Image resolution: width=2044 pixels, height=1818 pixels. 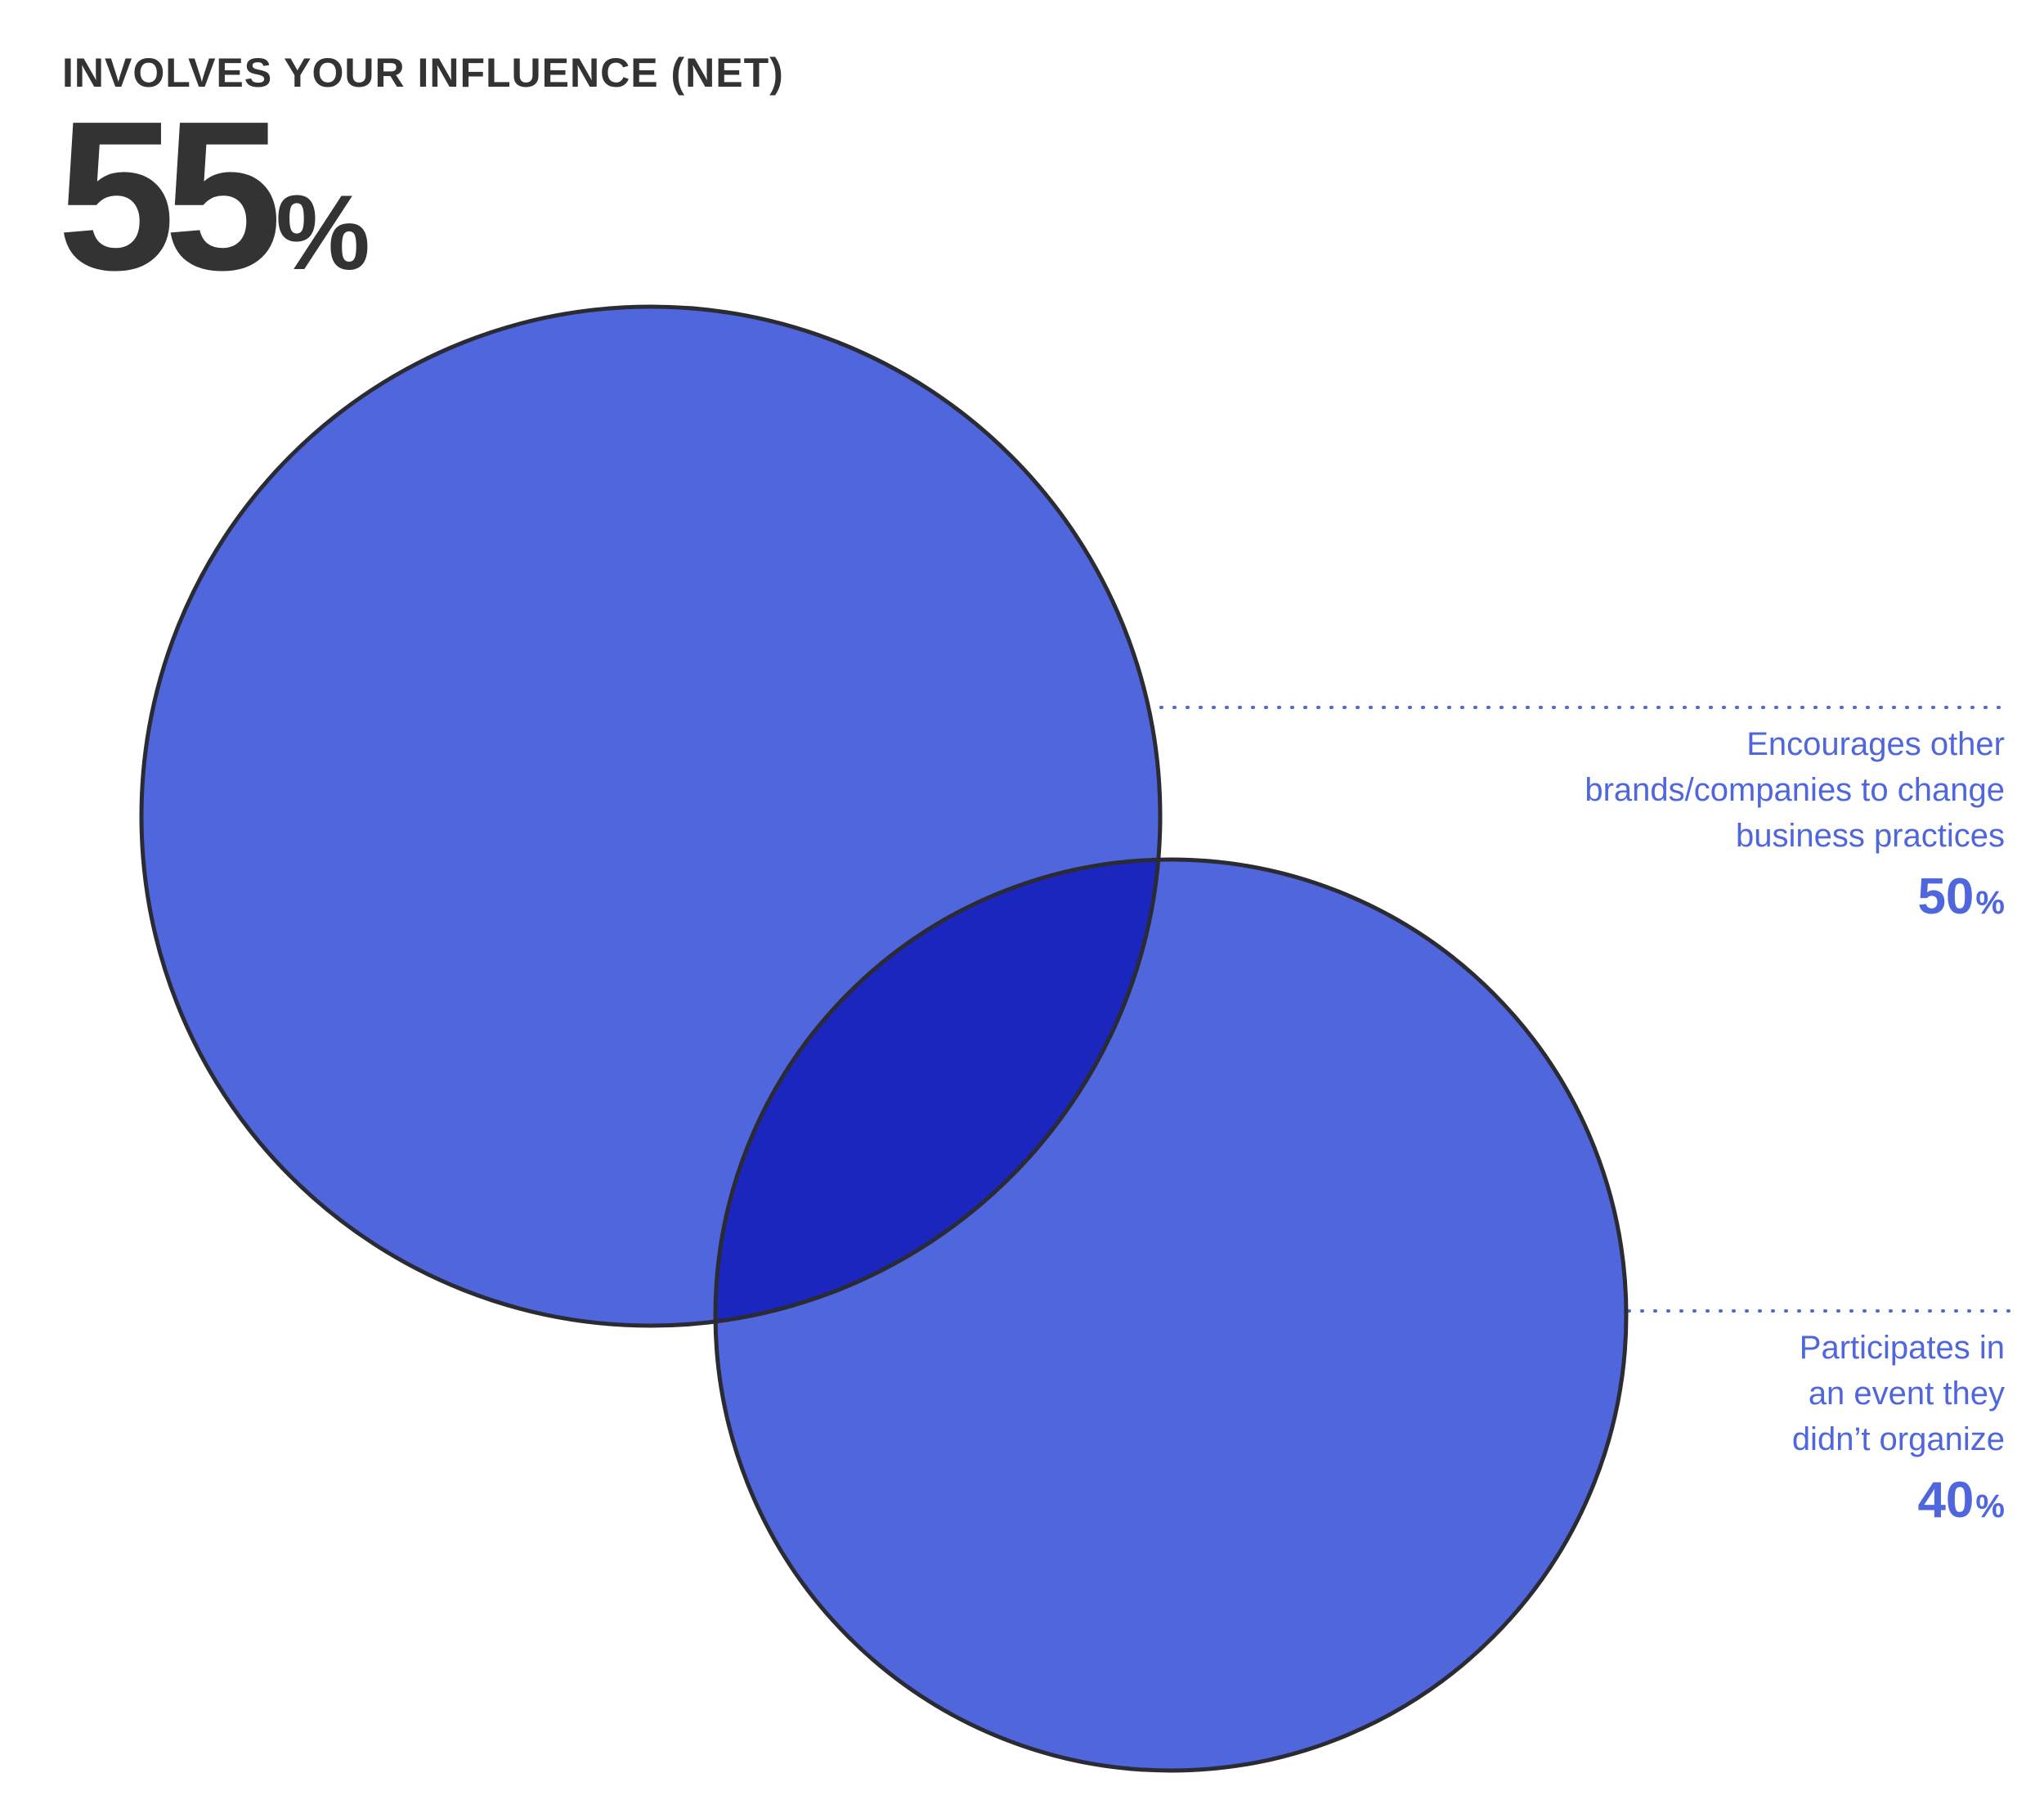 What do you see at coordinates (1946, 897) in the screenshot?
I see `set-a-value-number: 50` at bounding box center [1946, 897].